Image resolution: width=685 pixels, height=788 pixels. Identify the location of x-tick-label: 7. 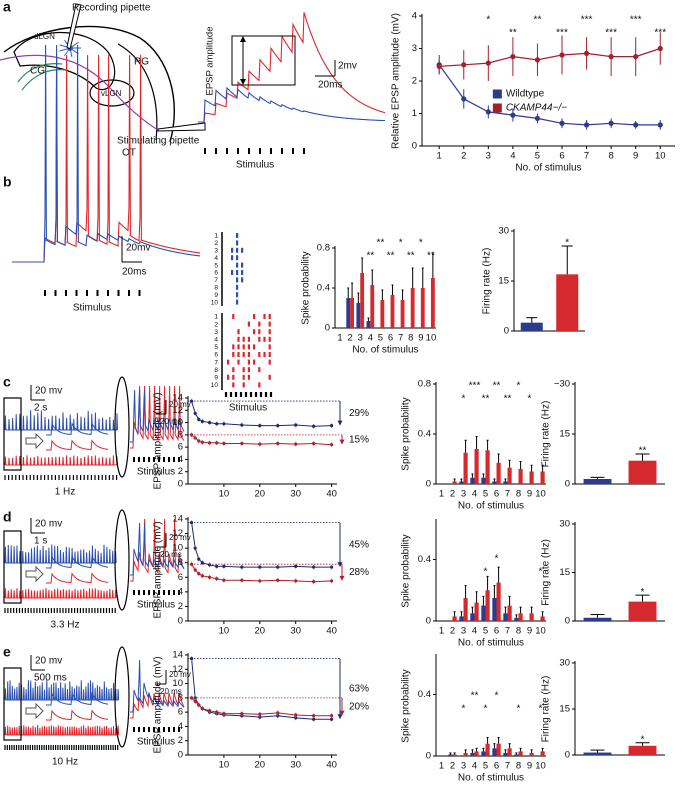
(400, 338).